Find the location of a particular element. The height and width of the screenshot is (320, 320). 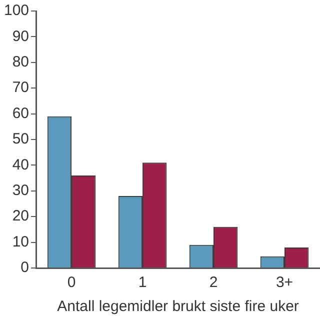

y-tick-label: 50 is located at coordinates (21, 139).